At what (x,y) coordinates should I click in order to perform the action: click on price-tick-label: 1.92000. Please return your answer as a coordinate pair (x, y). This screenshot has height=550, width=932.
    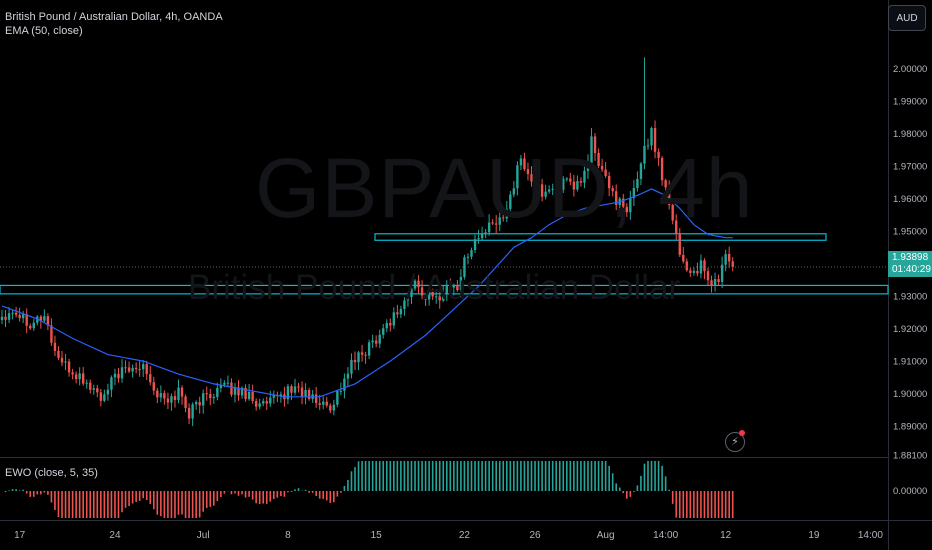
    Looking at the image, I should click on (910, 329).